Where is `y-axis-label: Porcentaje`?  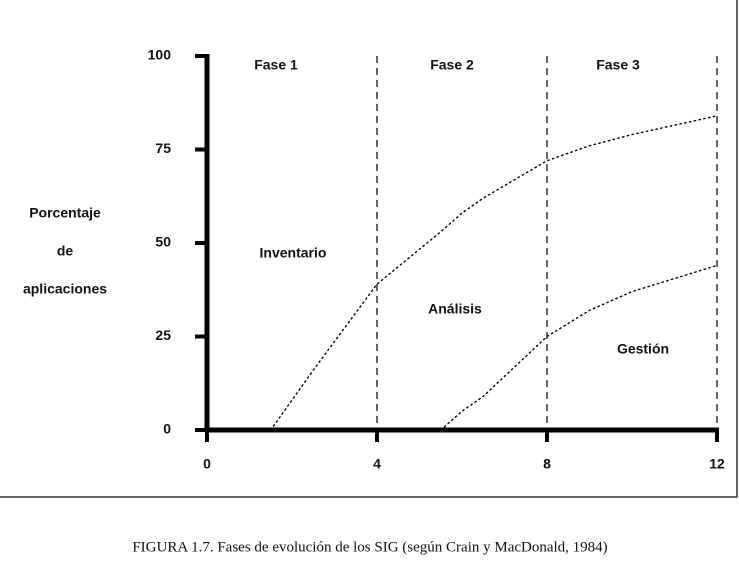 y-axis-label: Porcentaje is located at coordinates (65, 213).